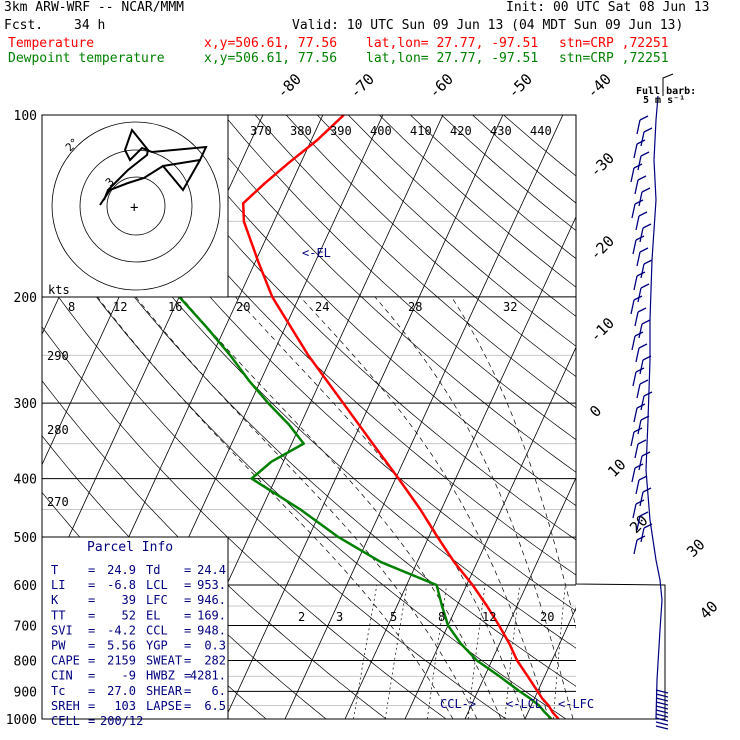 The height and width of the screenshot is (740, 740). I want to click on isotherm-label: 30, so click(696, 548).